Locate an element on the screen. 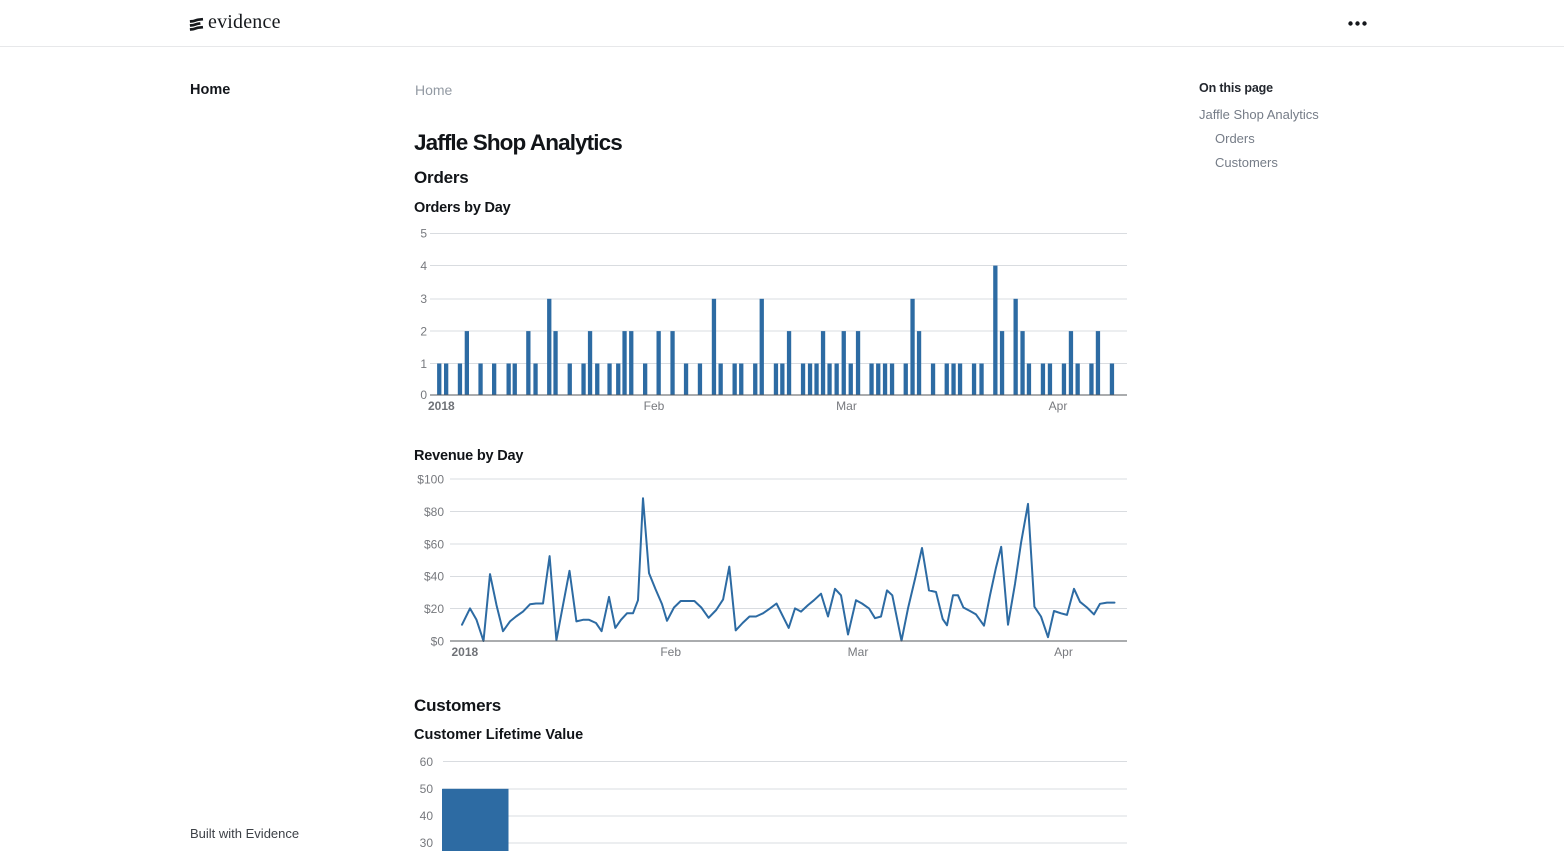 The height and width of the screenshot is (851, 1564). svg-text: 1 is located at coordinates (423, 364).